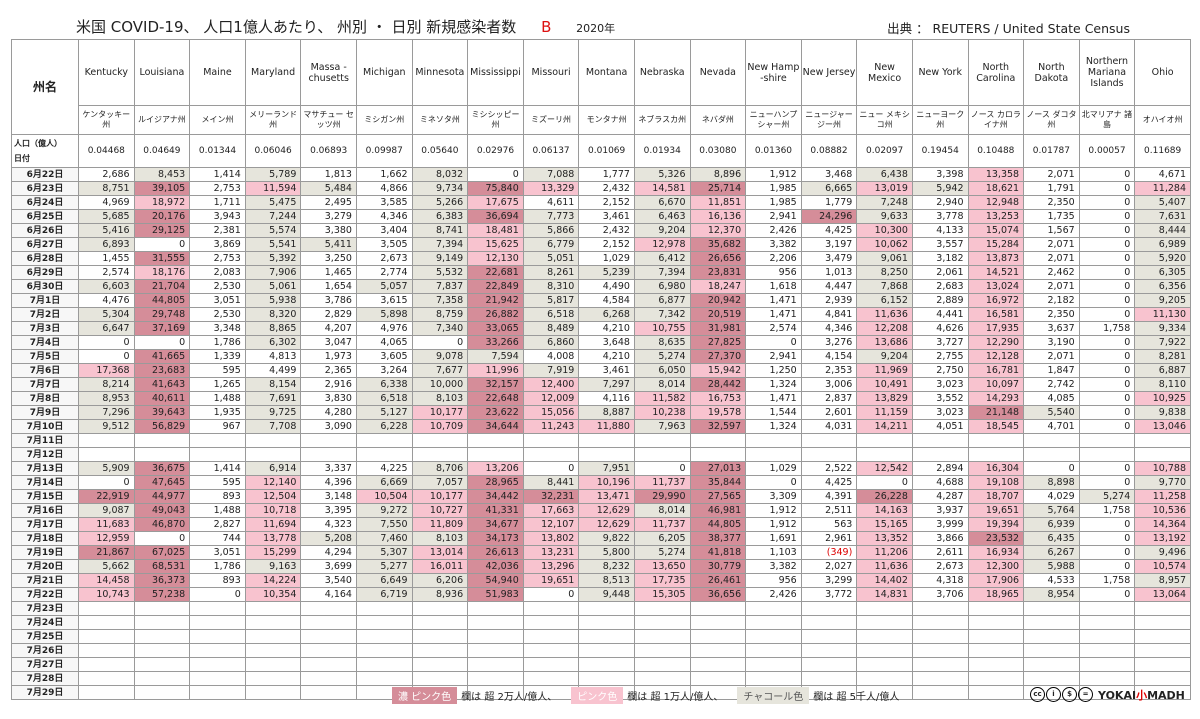 This screenshot has width=1200, height=719. What do you see at coordinates (162, 72) in the screenshot?
I see `state-name-en: Louisiana` at bounding box center [162, 72].